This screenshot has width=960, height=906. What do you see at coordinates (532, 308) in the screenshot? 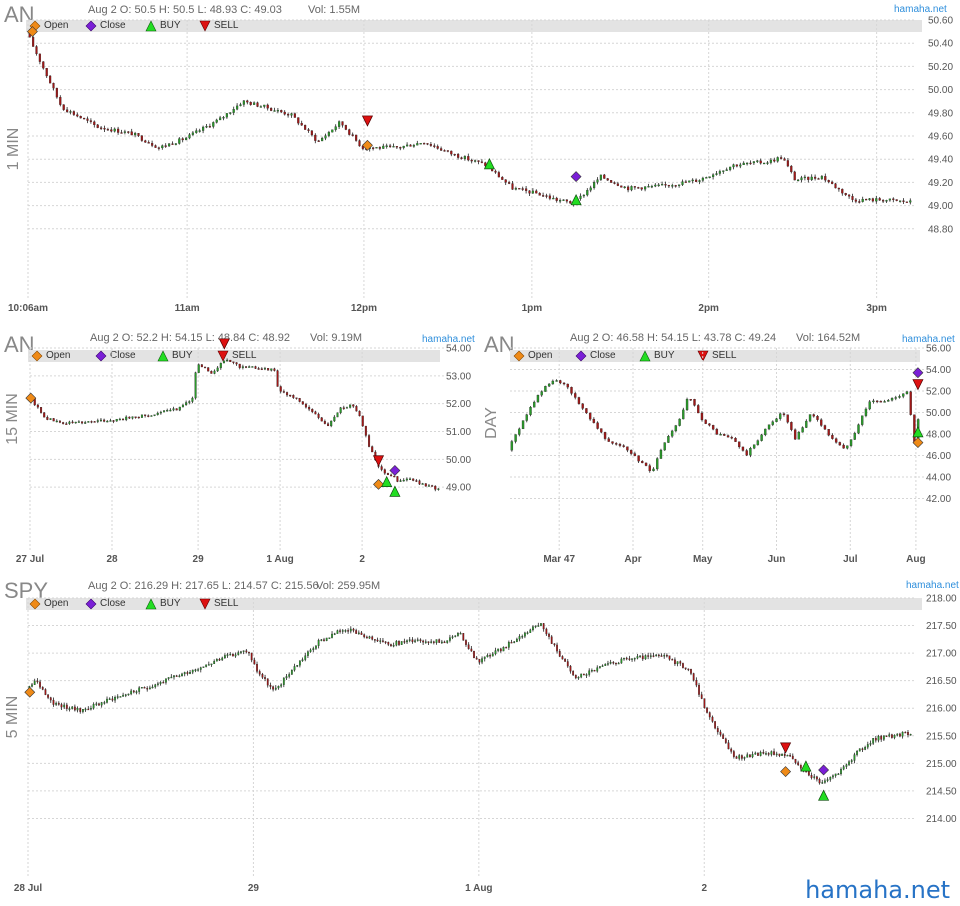
I see `x-tick-label: 1pm` at bounding box center [532, 308].